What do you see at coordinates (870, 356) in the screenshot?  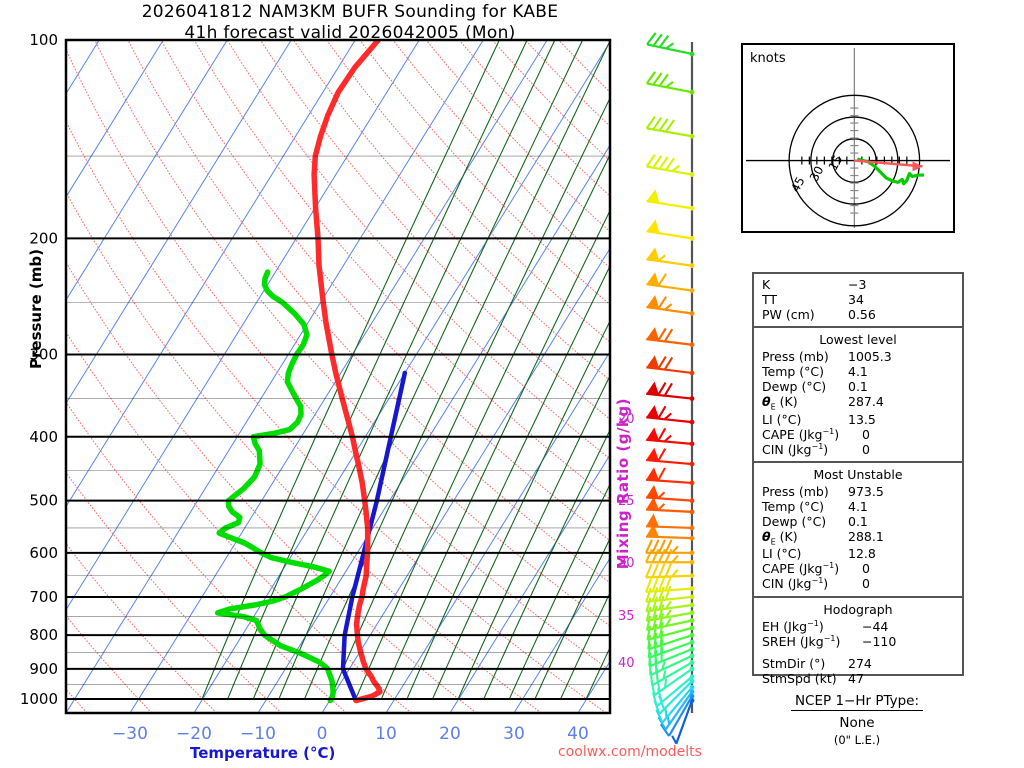 I see `lowest-press-value: 1005.3` at bounding box center [870, 356].